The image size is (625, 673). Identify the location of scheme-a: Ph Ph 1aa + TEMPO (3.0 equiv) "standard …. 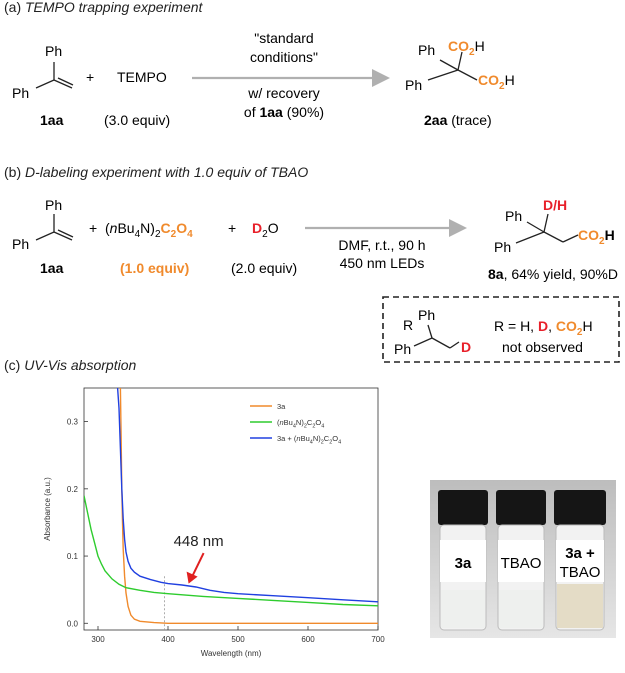
(263, 79).